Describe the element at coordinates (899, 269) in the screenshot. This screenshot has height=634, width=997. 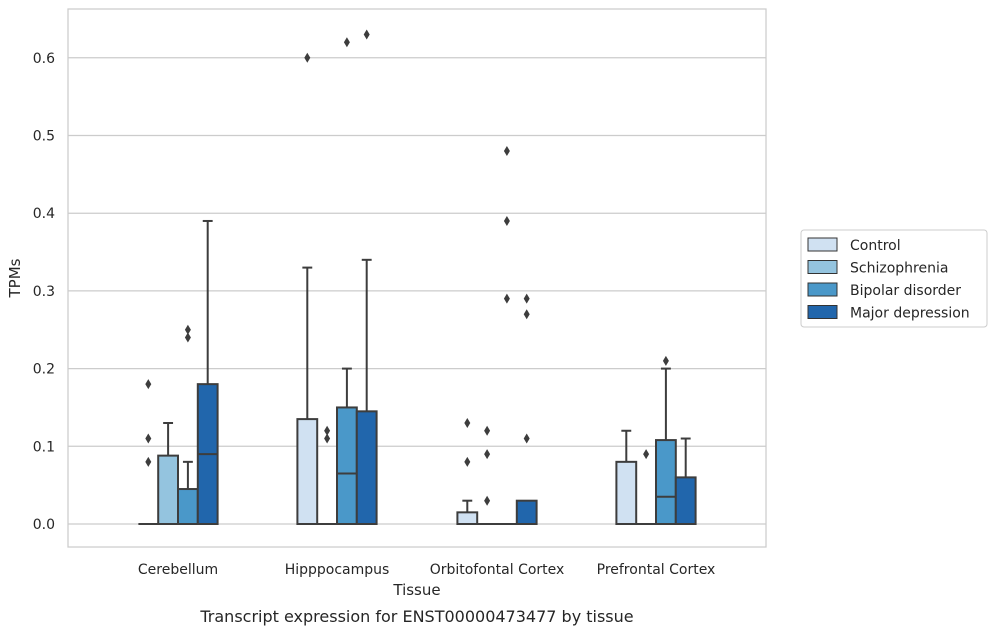
I see `legend-label: Schizophrenia` at that location.